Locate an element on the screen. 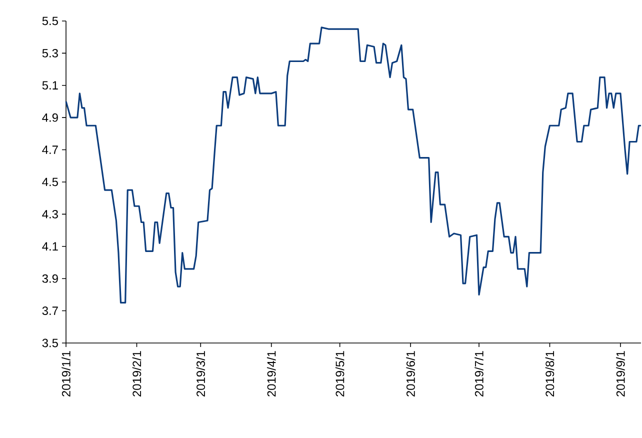  y-tick-label: 4.7 is located at coordinates (50, 150).